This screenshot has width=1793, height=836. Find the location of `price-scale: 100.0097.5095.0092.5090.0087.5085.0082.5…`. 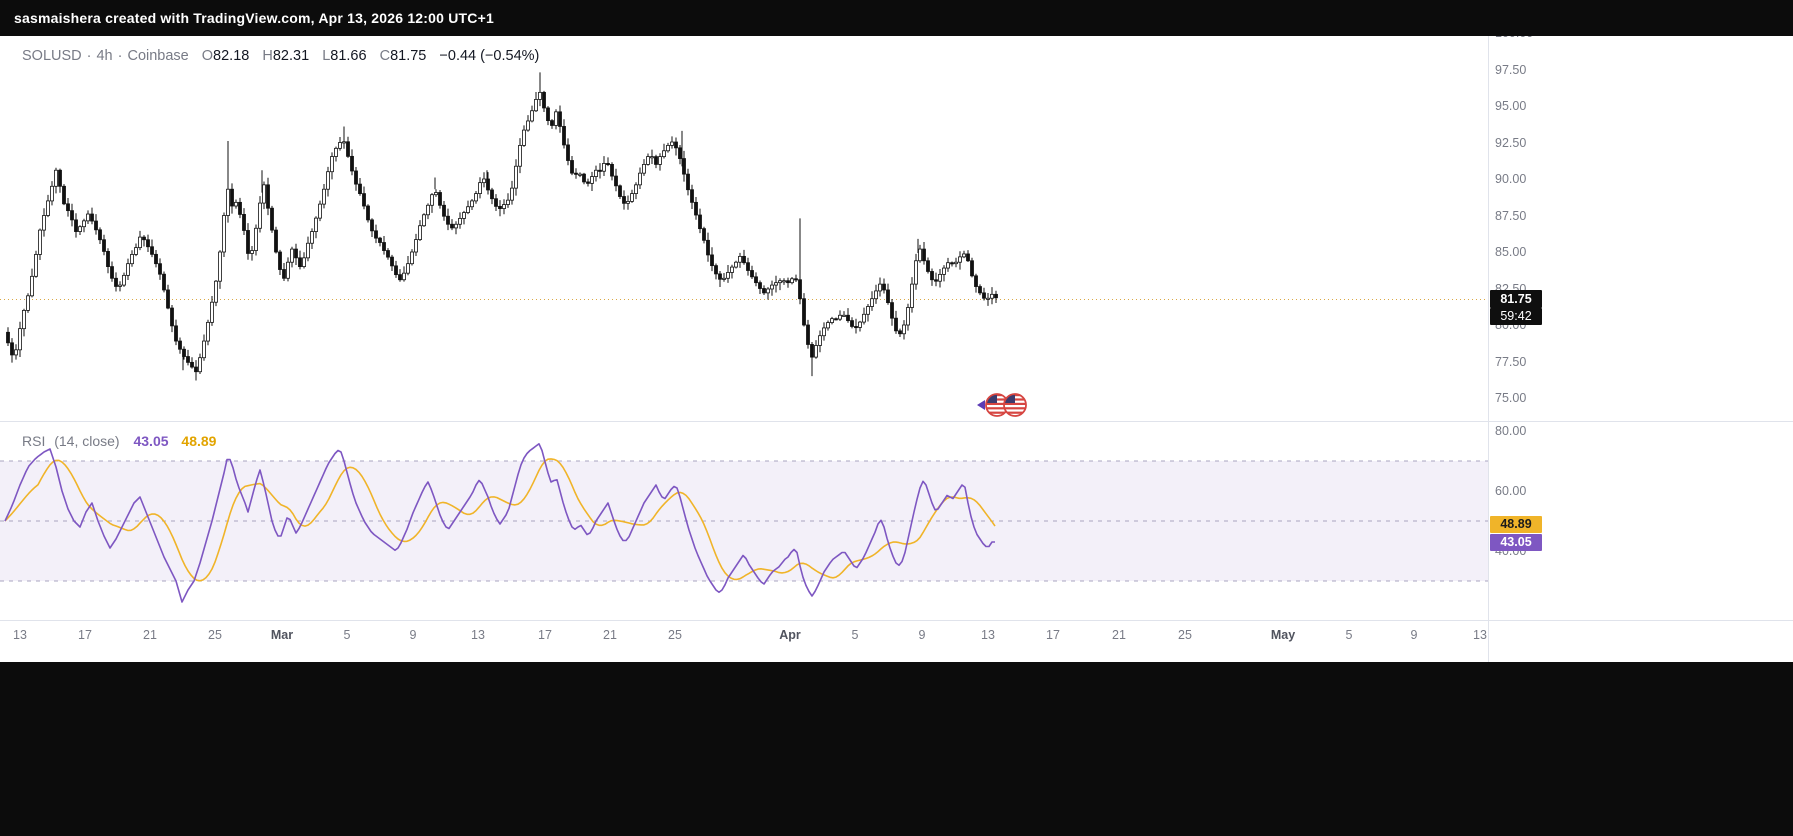

price-scale: 100.0097.5095.0092.5090.0087.5085.0082.5… is located at coordinates (1640, 331).